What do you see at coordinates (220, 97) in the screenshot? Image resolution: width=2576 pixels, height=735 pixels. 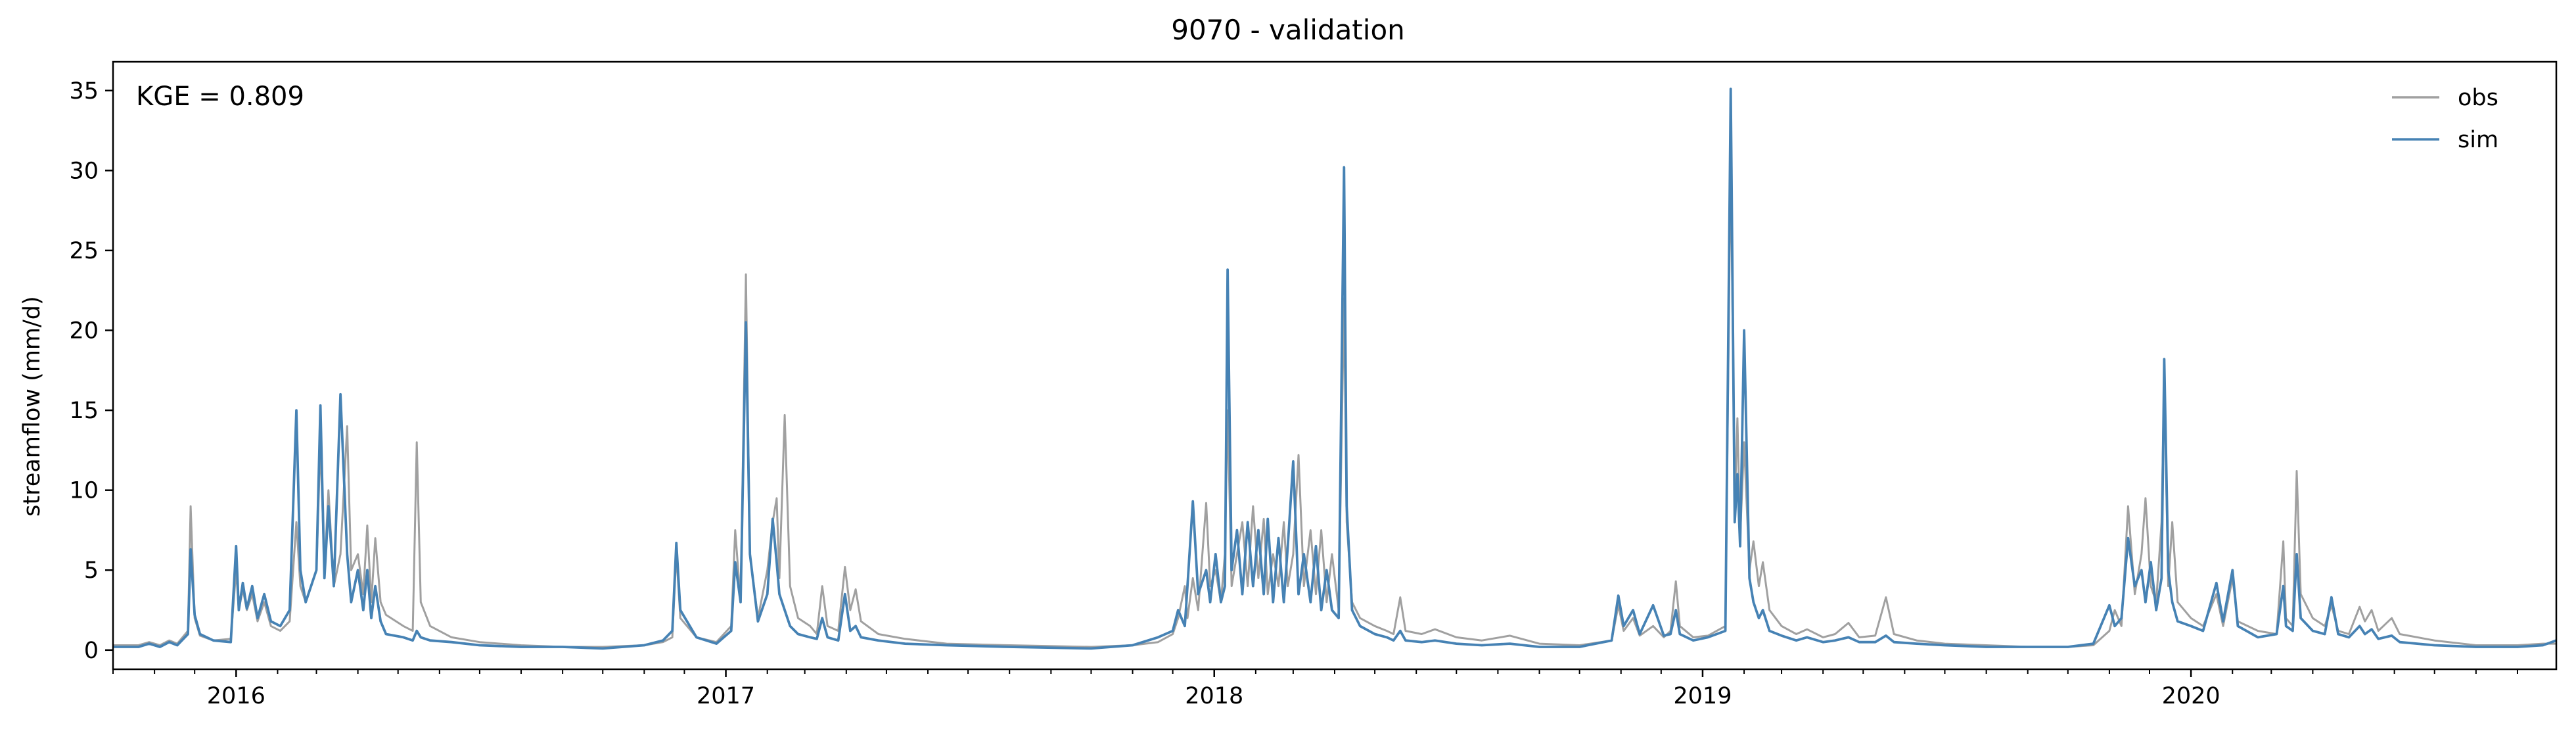 I see `kge-annotation: KGE = 0.809` at bounding box center [220, 97].